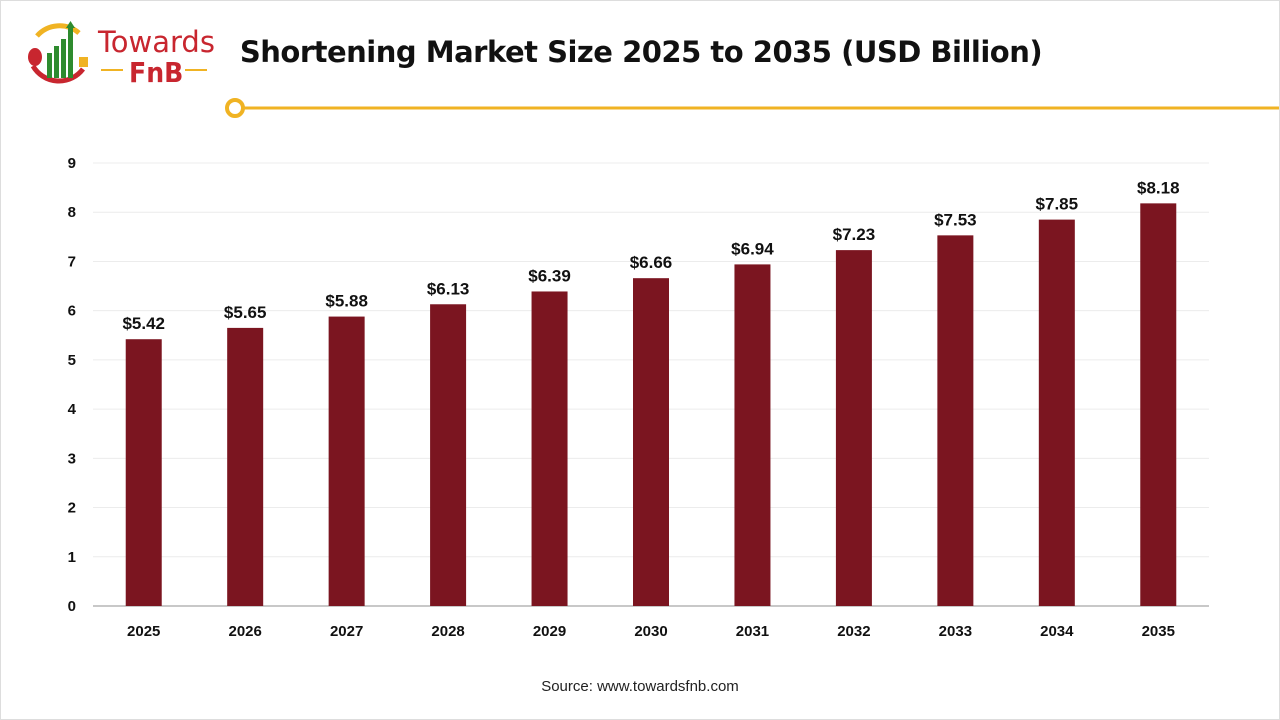 The image size is (1280, 720). I want to click on data-label: $7.53, so click(955, 219).